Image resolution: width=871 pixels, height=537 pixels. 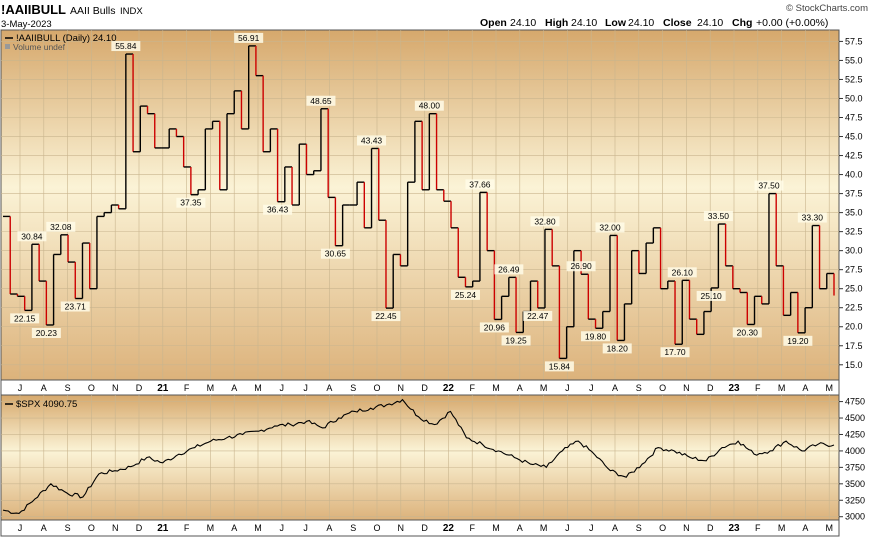 I want to click on upper-ytick-label: 52.5, so click(x=854, y=79).